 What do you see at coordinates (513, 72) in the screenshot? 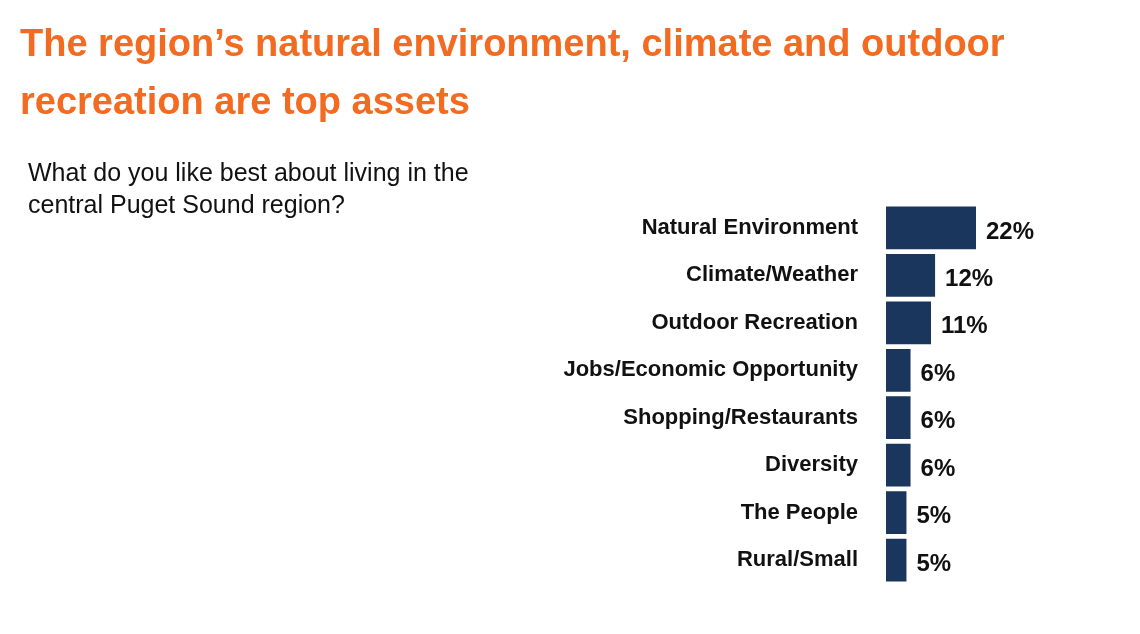
I see `text: The region’s natural environment, climate and outdoor recreation are top assets` at bounding box center [513, 72].